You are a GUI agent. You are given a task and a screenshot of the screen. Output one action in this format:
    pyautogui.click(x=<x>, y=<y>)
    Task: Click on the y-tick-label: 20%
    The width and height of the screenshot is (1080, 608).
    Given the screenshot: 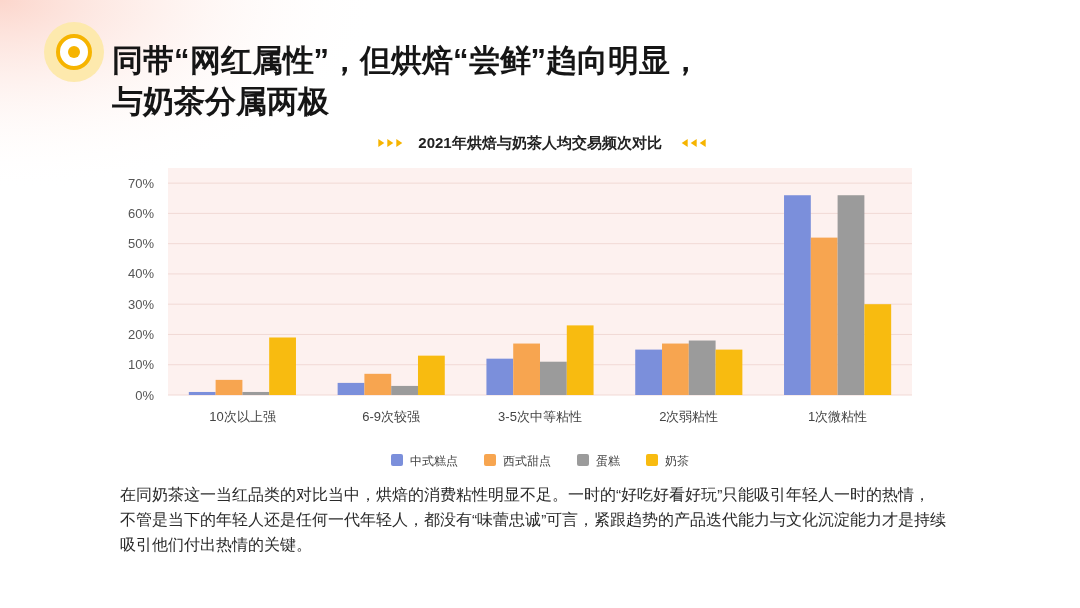 What is the action you would take?
    pyautogui.click(x=141, y=334)
    